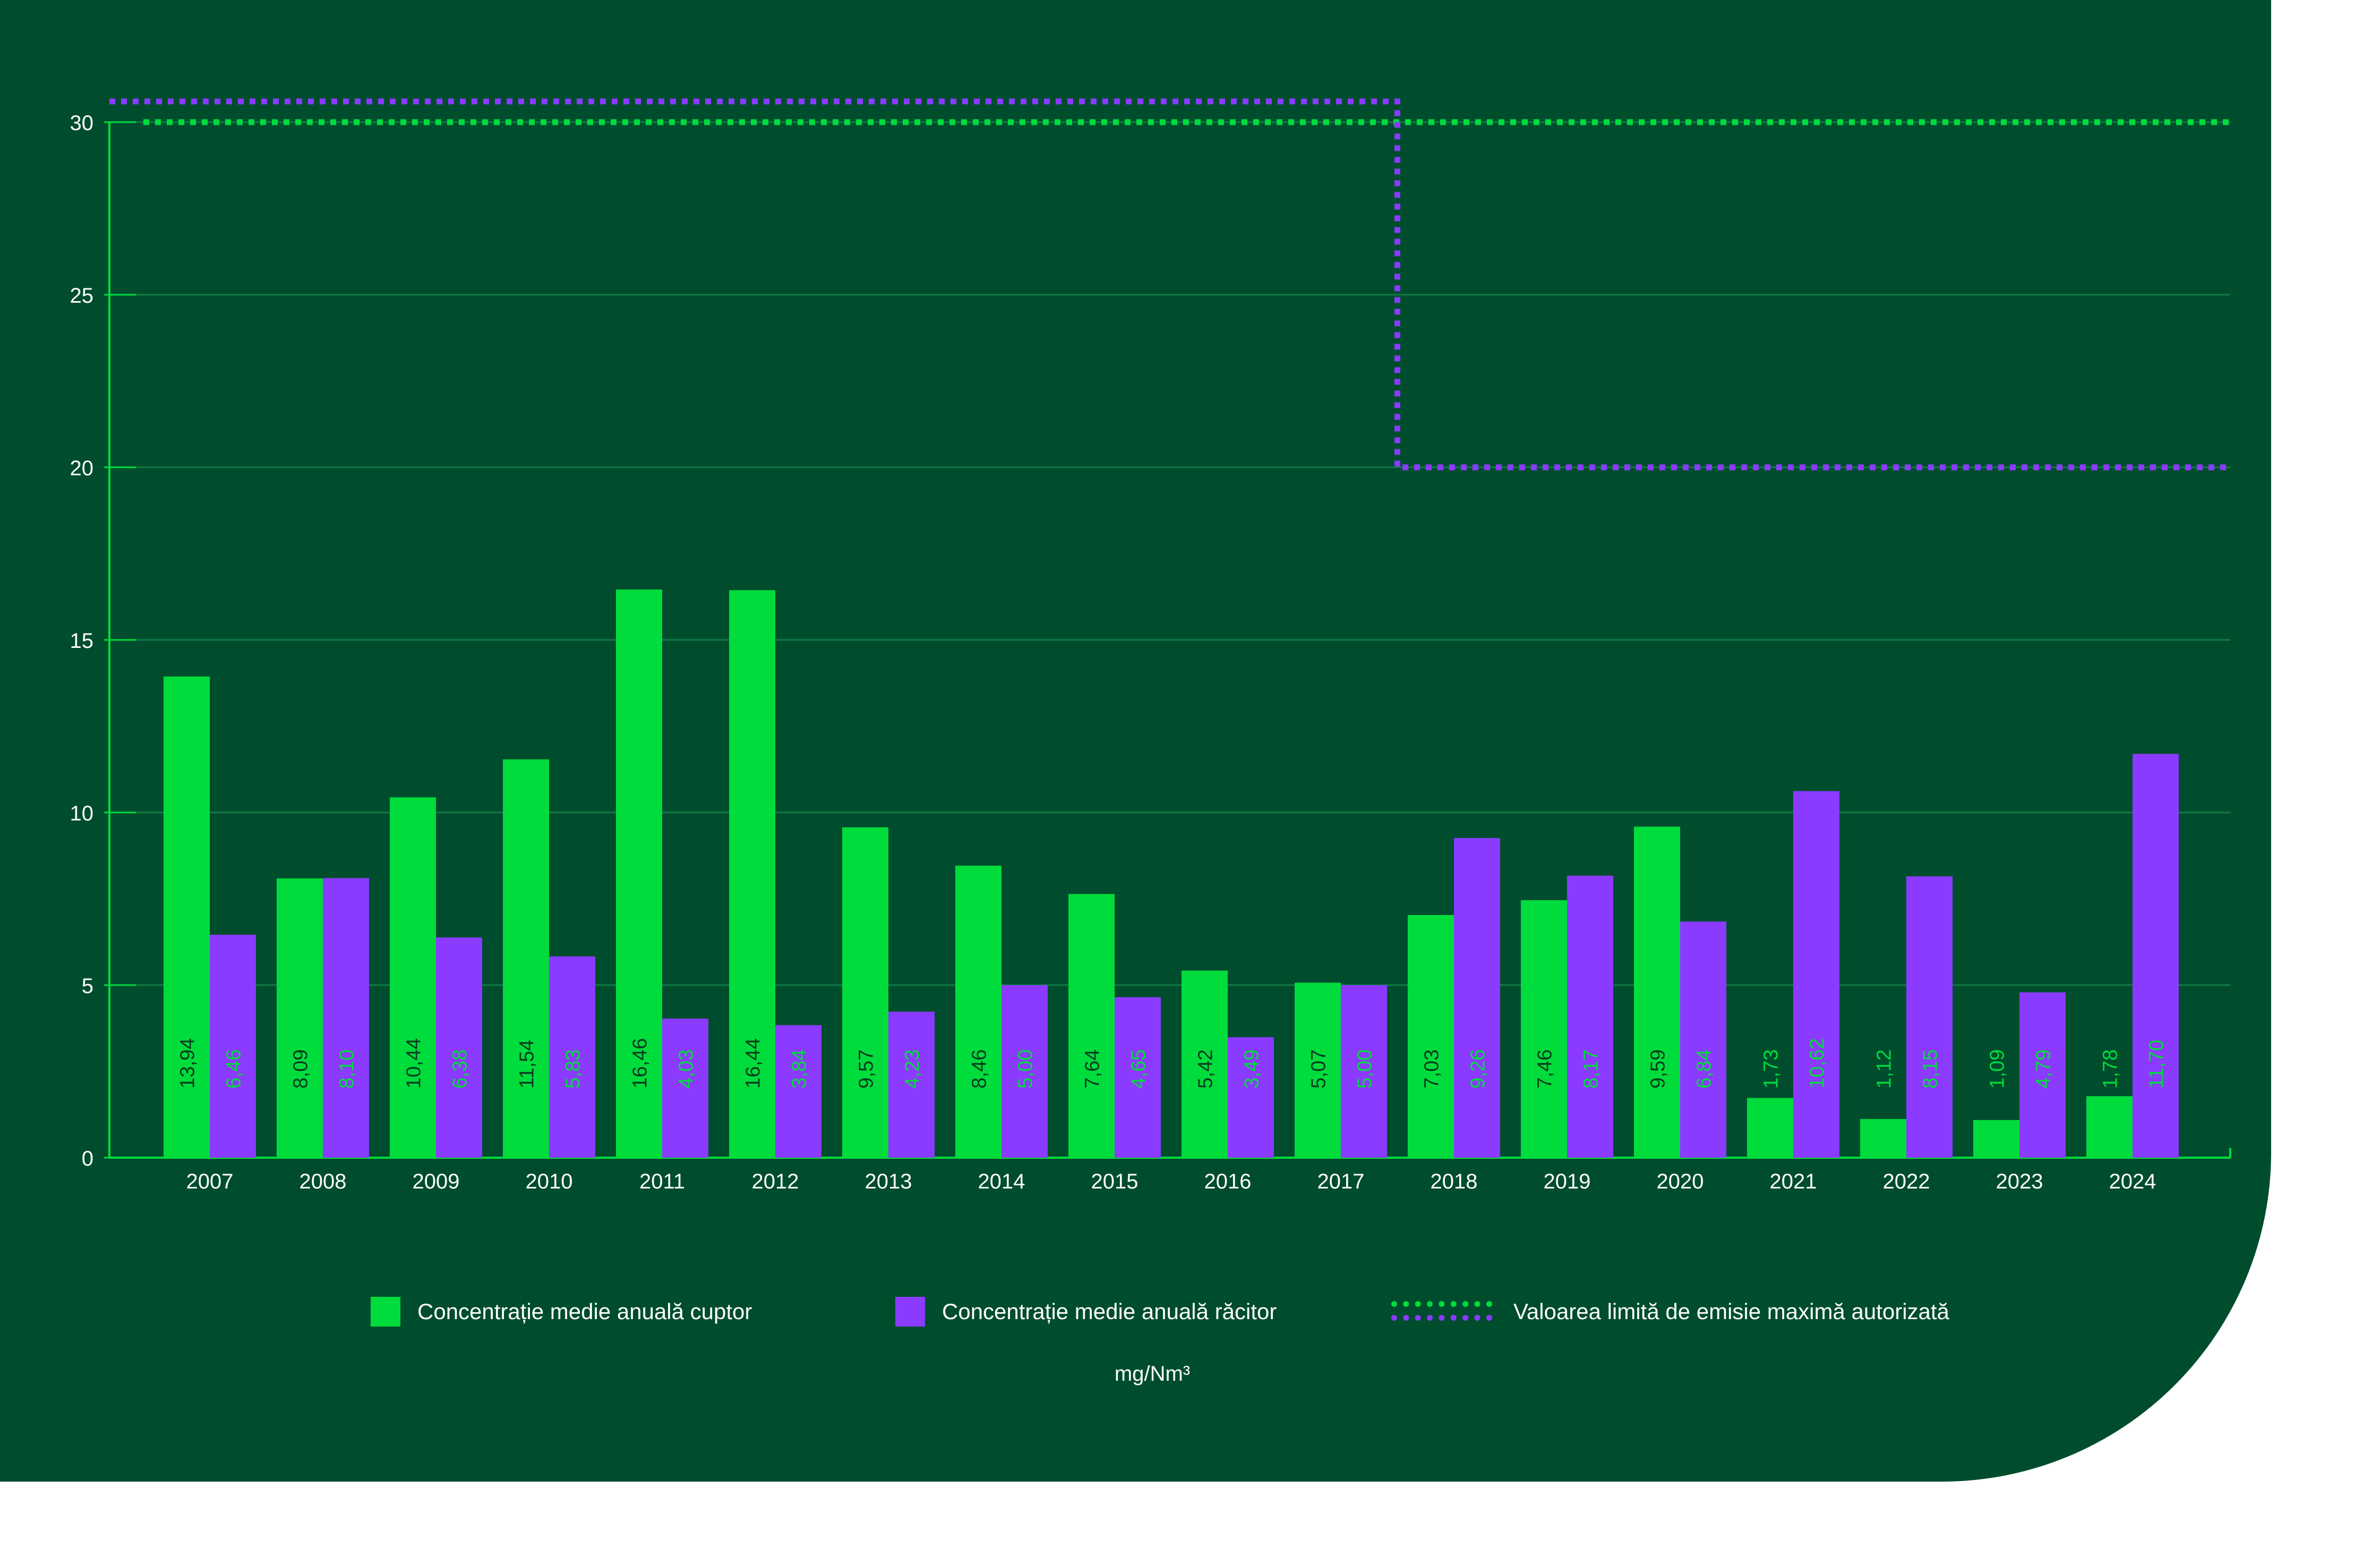 The width and height of the screenshot is (2380, 1548). Describe the element at coordinates (2157, 1064) in the screenshot. I see `data-label-racitor: 11,70` at that location.